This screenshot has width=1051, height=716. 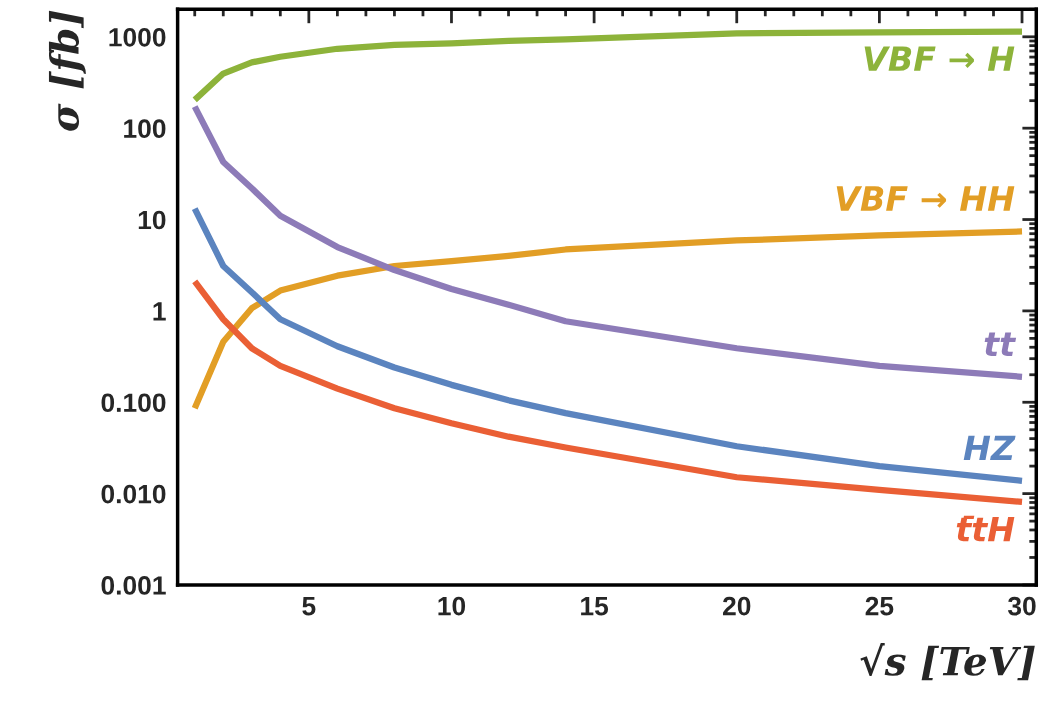 I want to click on y-tick-label: 10, so click(x=152, y=220).